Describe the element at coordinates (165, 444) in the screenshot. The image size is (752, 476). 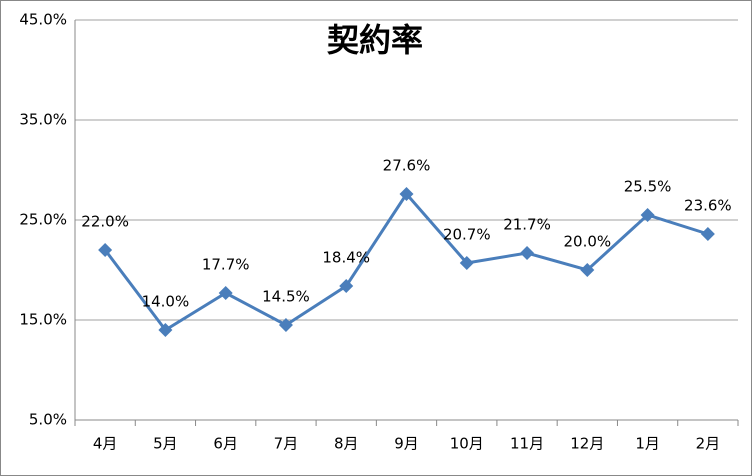
I see `x-tick-label: 5月` at that location.